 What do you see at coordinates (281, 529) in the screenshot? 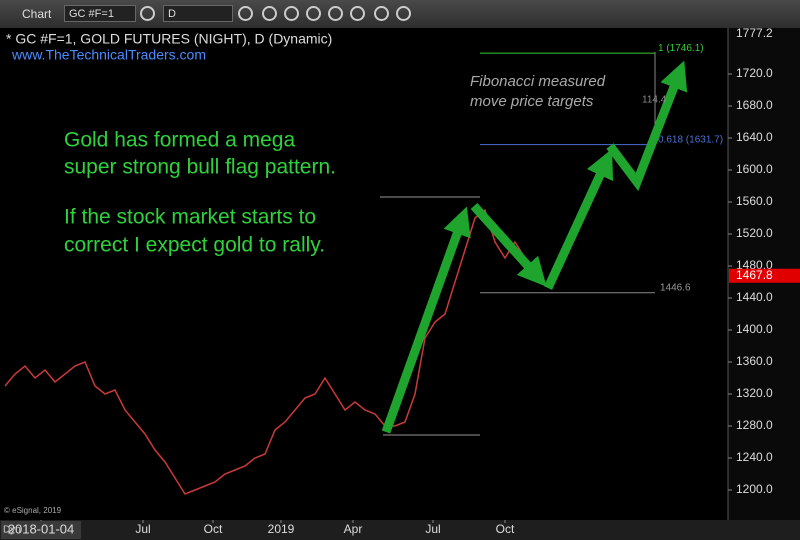
I see `x-tick-label: 2019` at bounding box center [281, 529].